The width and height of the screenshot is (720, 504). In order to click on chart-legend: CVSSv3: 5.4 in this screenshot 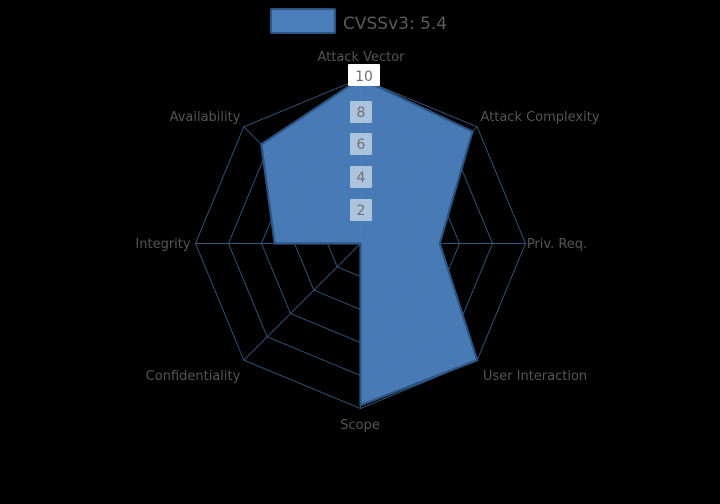, I will do `click(358, 21)`.